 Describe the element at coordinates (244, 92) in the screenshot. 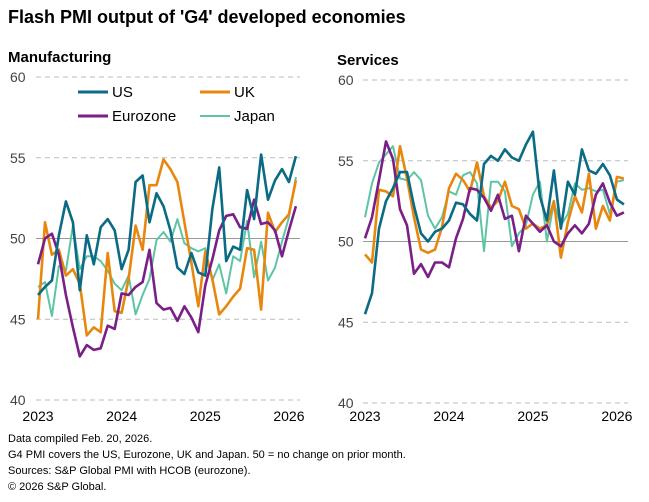

I see `legend-label-uk: UK` at that location.